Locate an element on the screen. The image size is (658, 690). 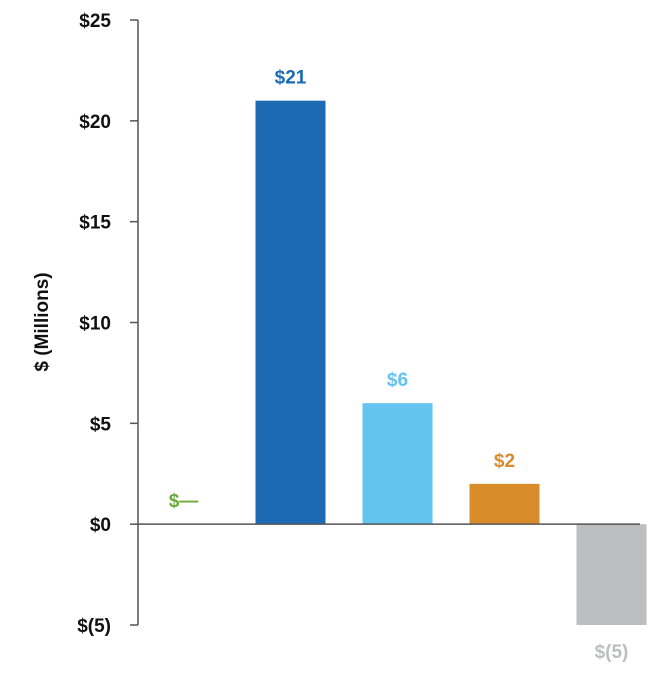
bar-value-label: $2 is located at coordinates (504, 461).